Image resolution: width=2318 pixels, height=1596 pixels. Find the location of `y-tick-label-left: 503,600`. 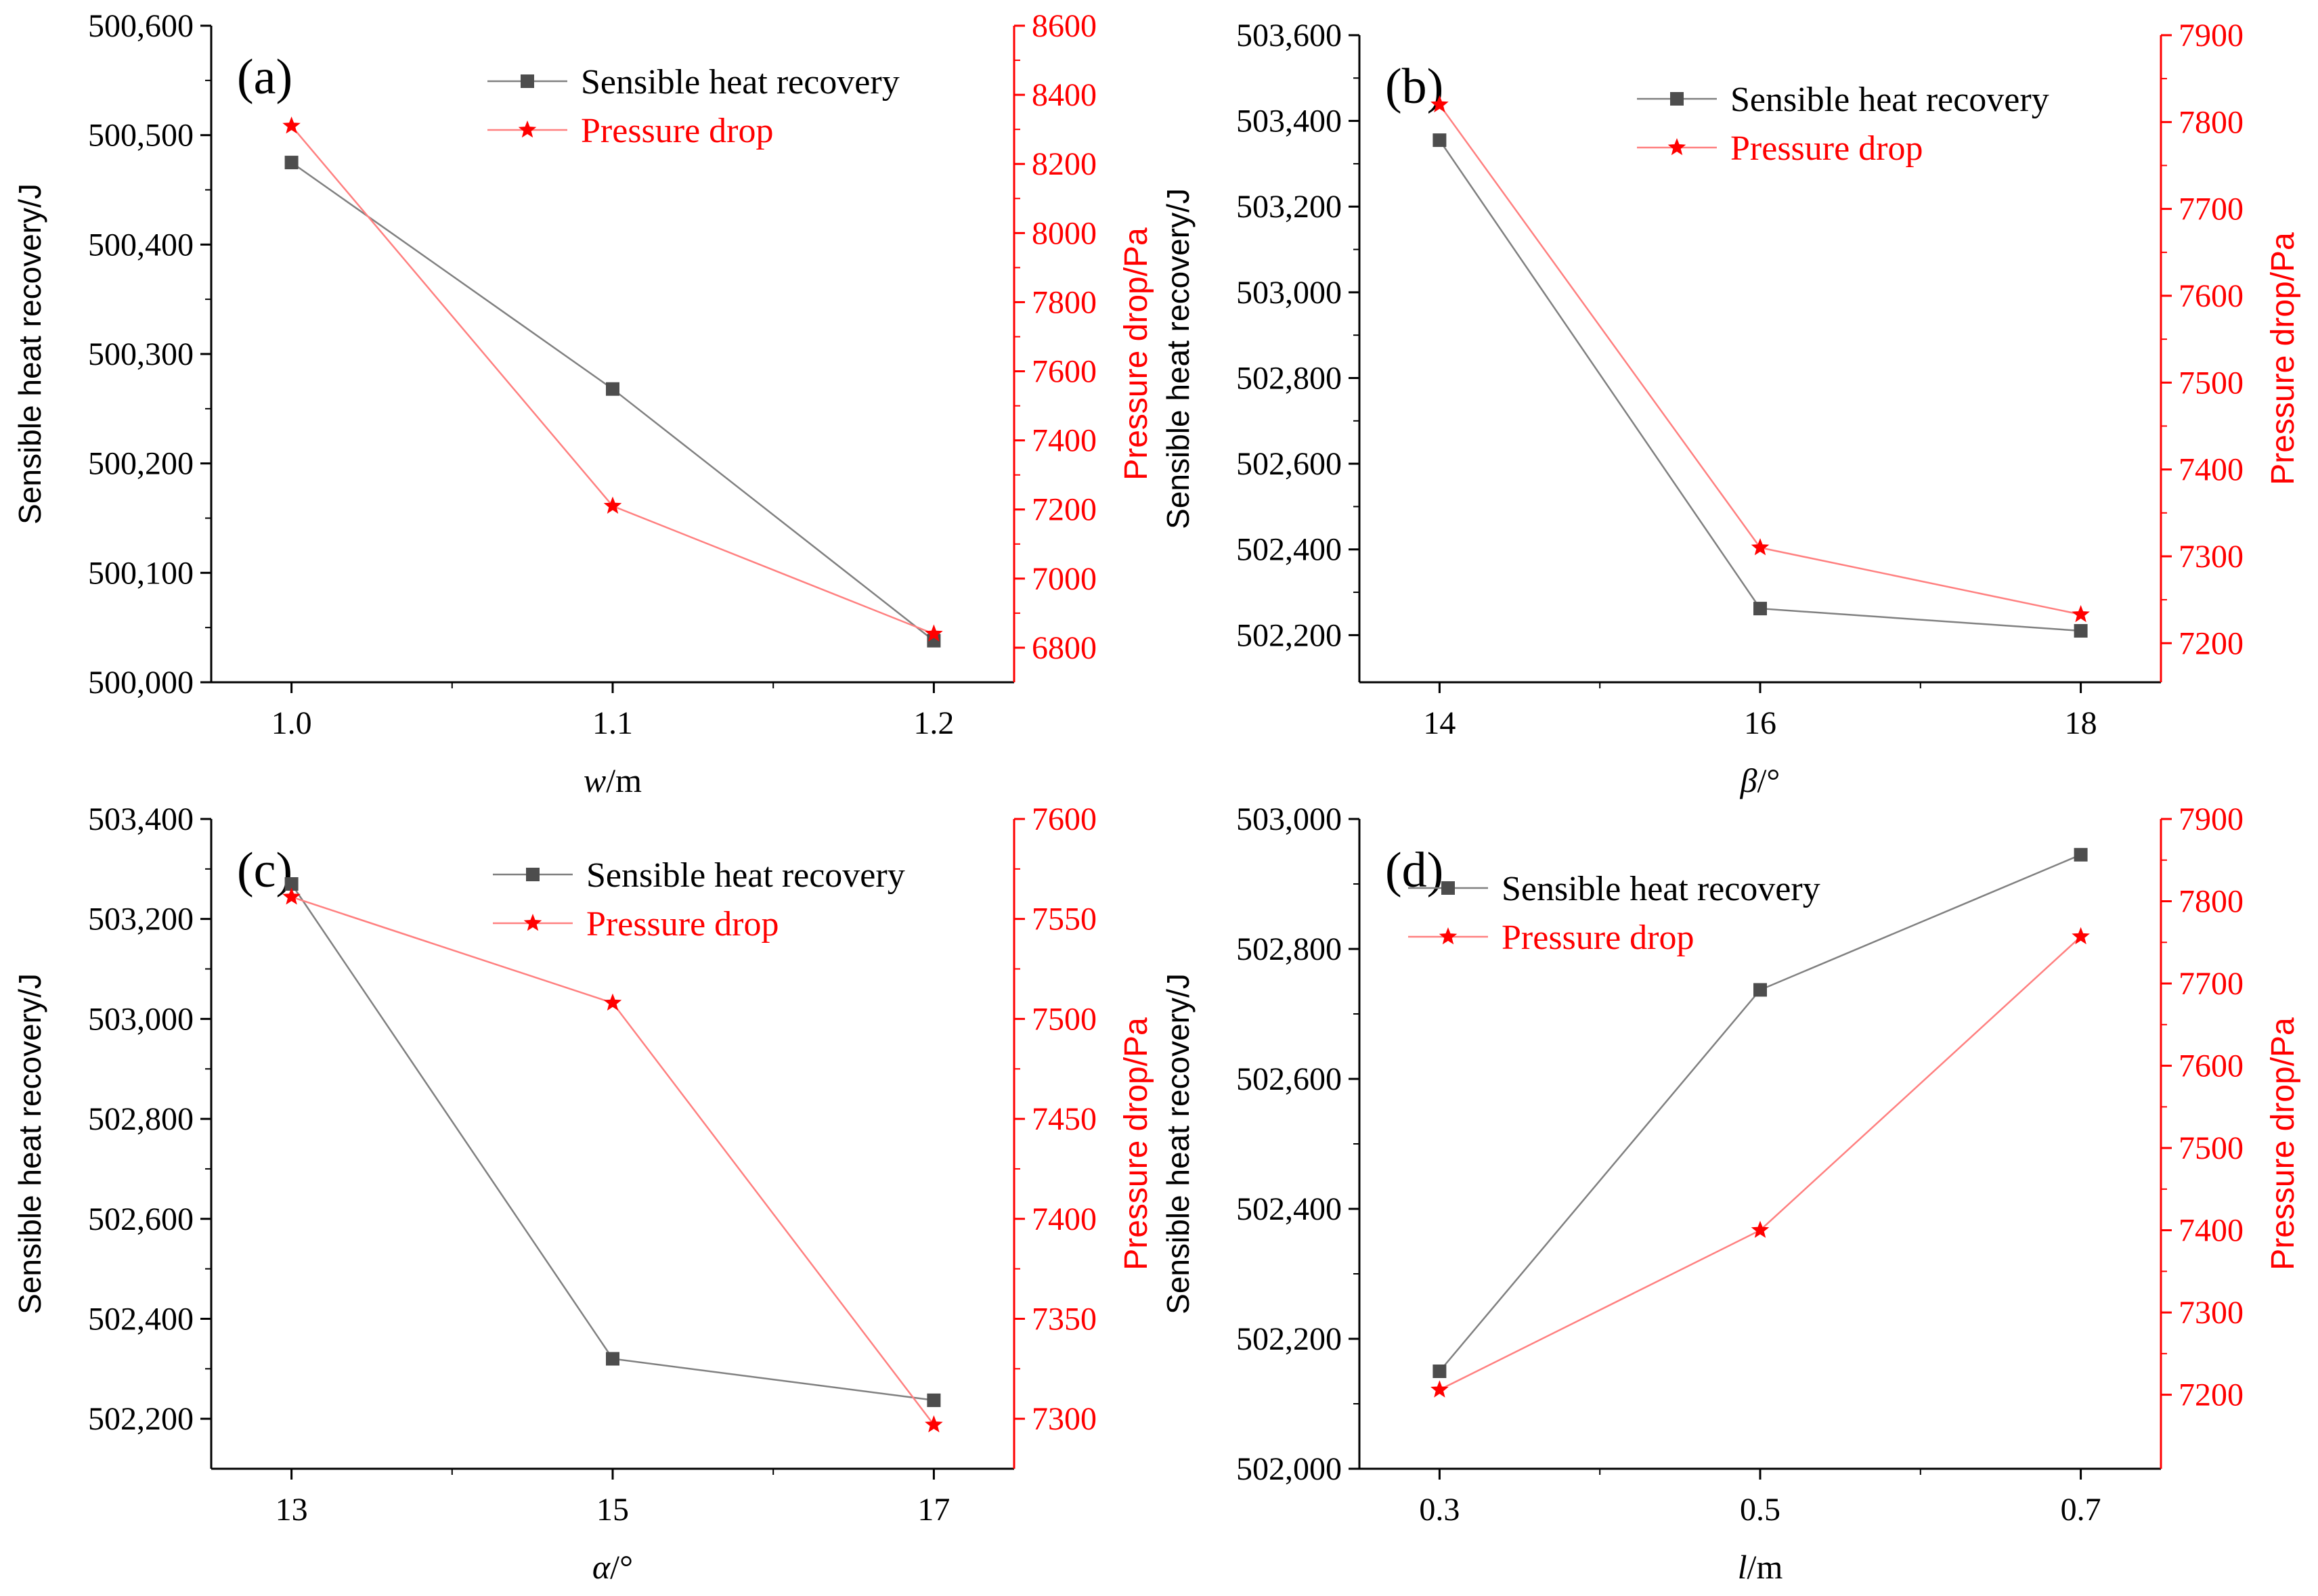

y-tick-label-left: 503,600 is located at coordinates (1289, 35).